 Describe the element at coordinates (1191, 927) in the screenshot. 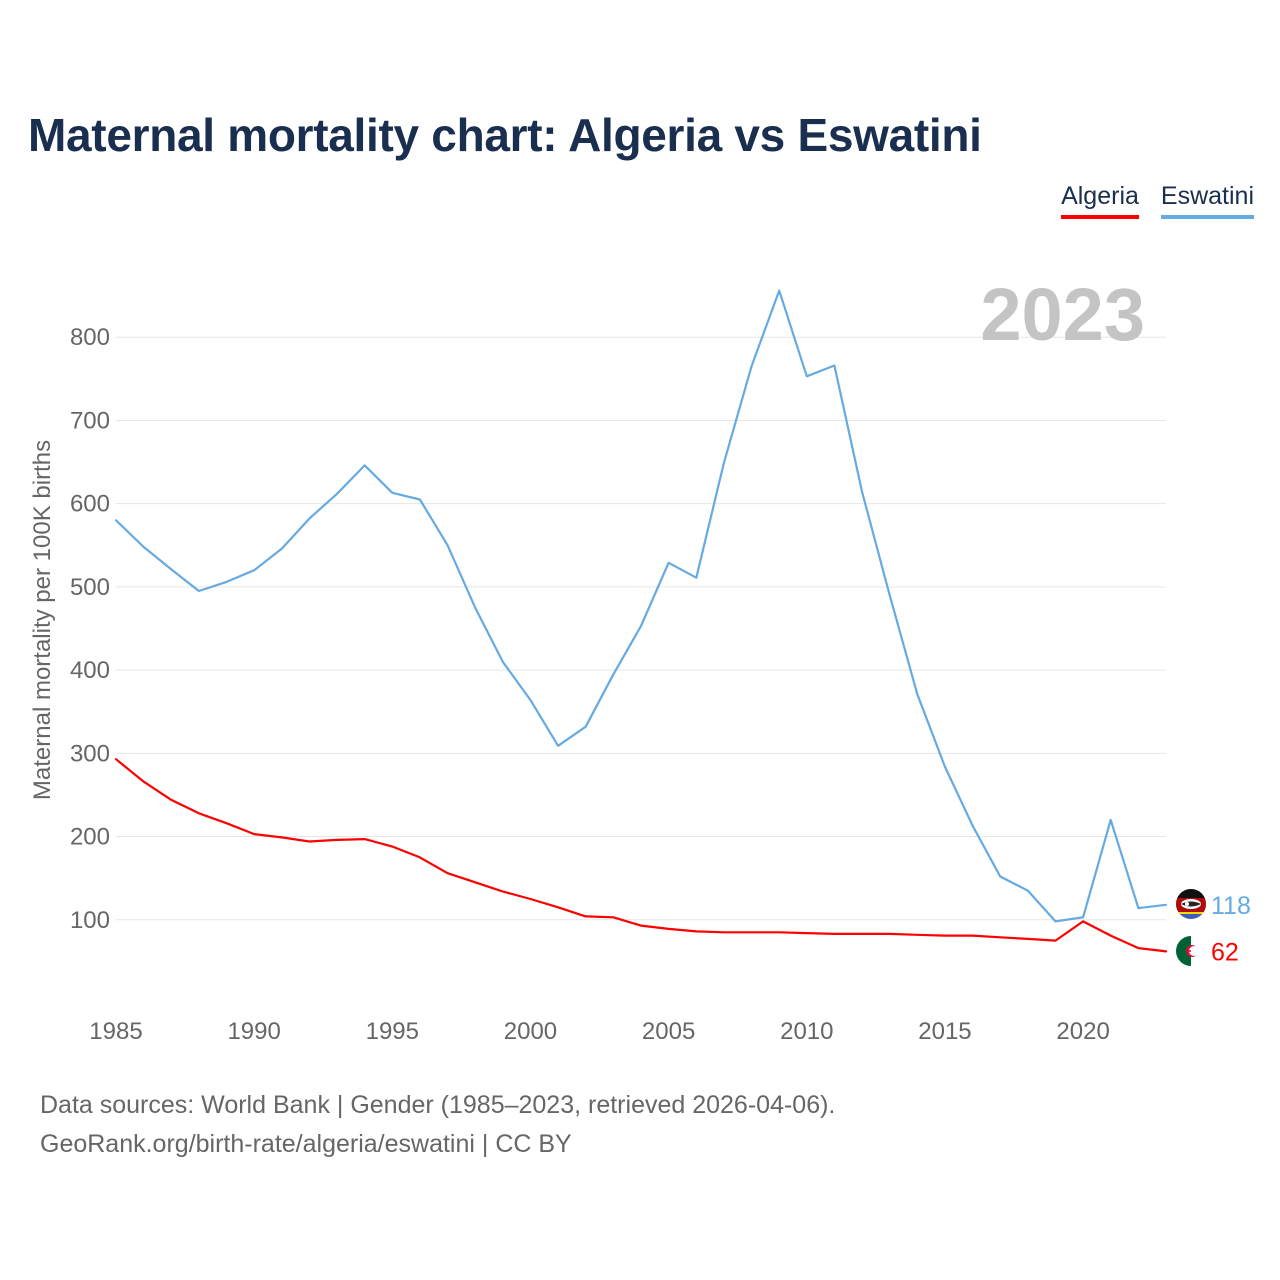

I see `end-markers` at that location.